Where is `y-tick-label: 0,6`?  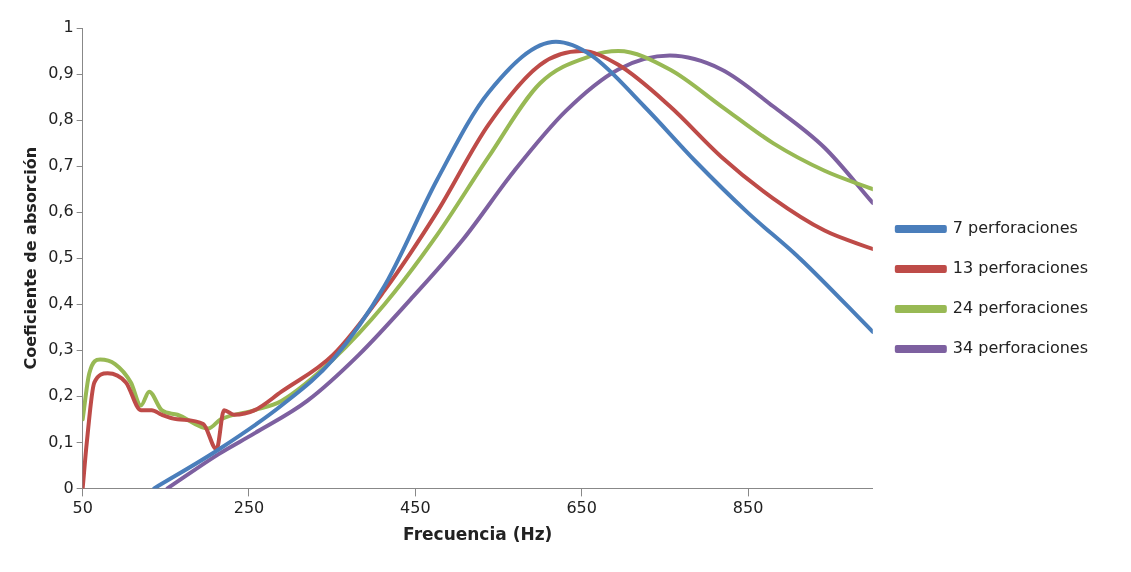
y-tick-label: 0,6 is located at coordinates (61, 211).